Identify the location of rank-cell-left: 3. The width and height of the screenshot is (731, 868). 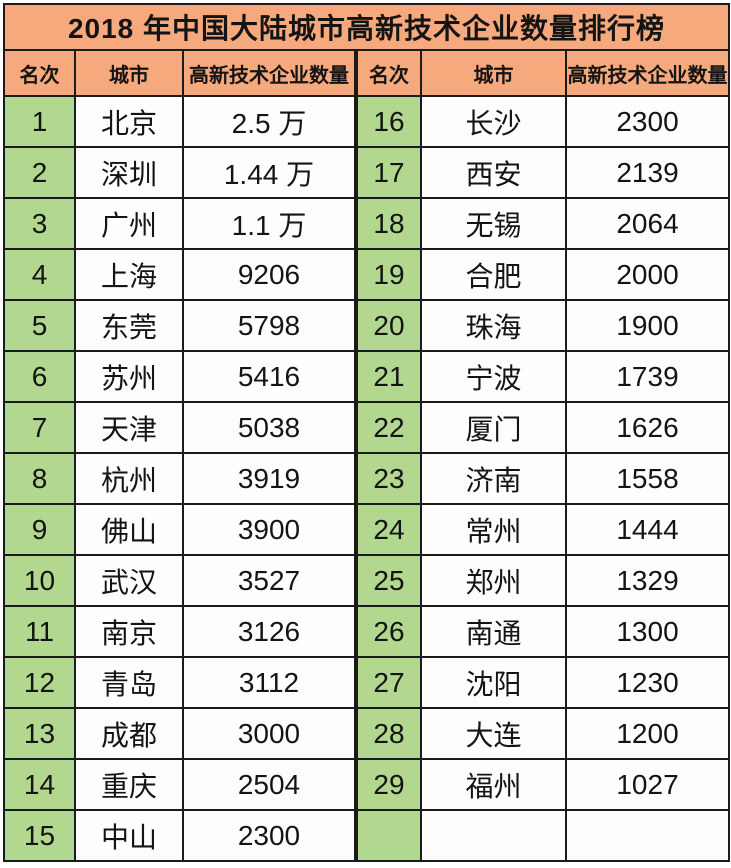
(39, 223).